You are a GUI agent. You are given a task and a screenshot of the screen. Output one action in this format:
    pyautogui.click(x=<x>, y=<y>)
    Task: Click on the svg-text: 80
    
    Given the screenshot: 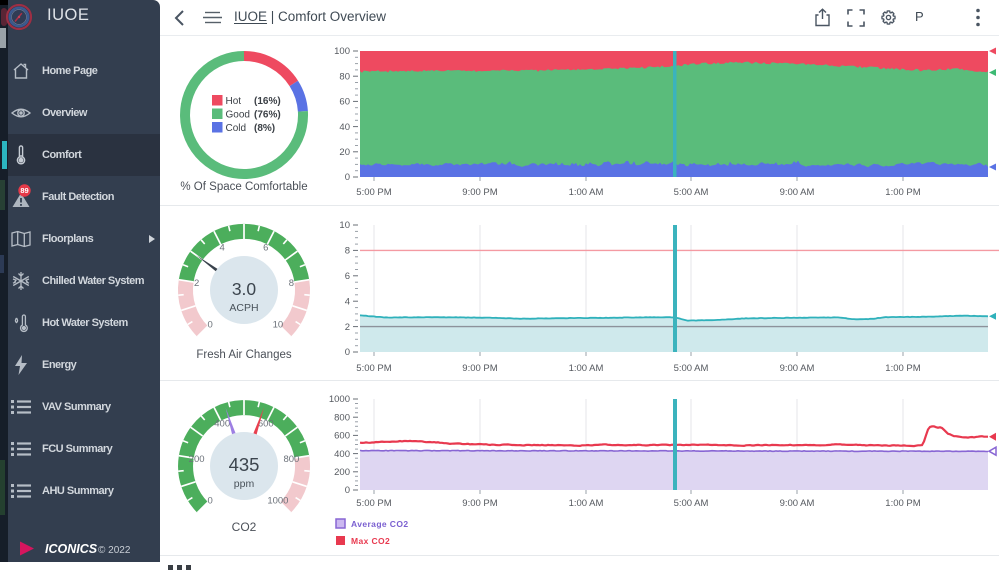 What is the action you would take?
    pyautogui.click(x=344, y=76)
    